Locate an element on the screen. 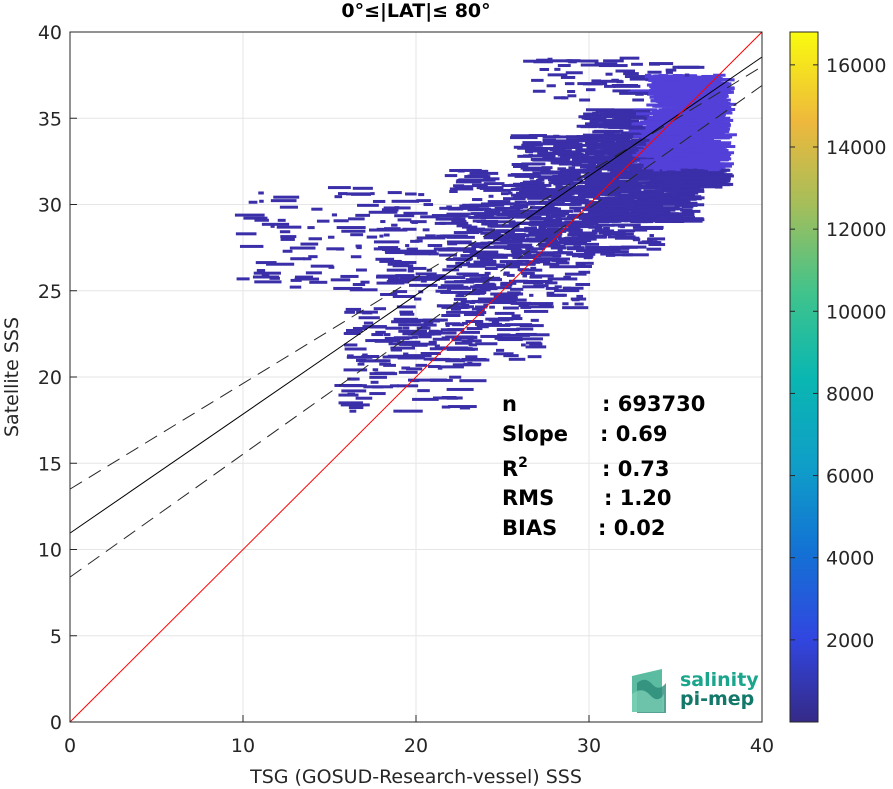 This screenshot has height=789, width=893. wave-logo-icon is located at coordinates (649, 691).